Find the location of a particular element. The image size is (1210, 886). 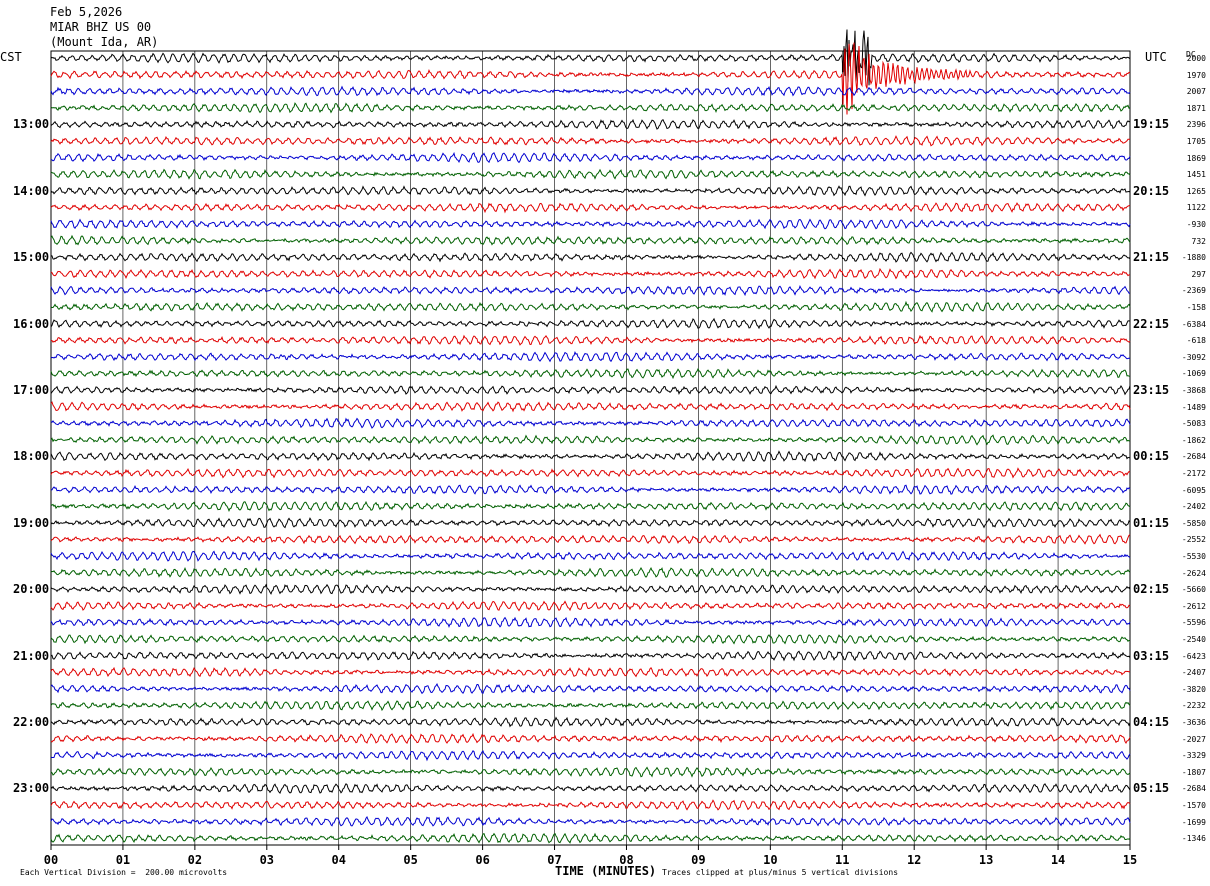

dc-offset-value: 2007 is located at coordinates (1196, 92).